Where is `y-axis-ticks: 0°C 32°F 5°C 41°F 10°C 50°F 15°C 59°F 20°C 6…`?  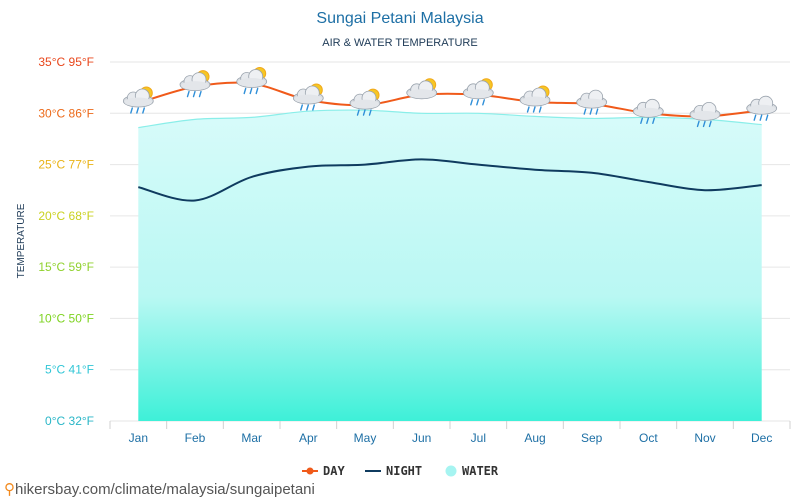
y-axis-ticks: 0°C 32°F 5°C 41°F 10°C 50°F 15°C 59°F 20°C 6… is located at coordinates (66, 241).